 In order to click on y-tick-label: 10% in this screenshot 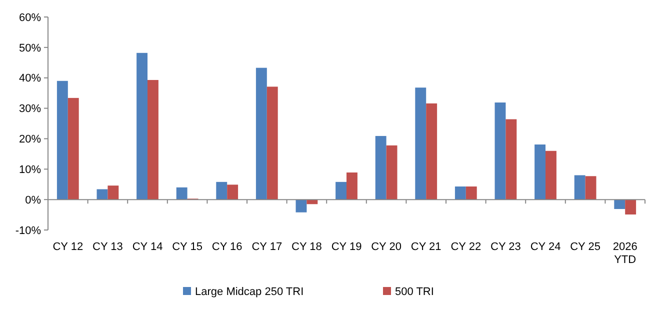, I will do `click(30, 170)`.